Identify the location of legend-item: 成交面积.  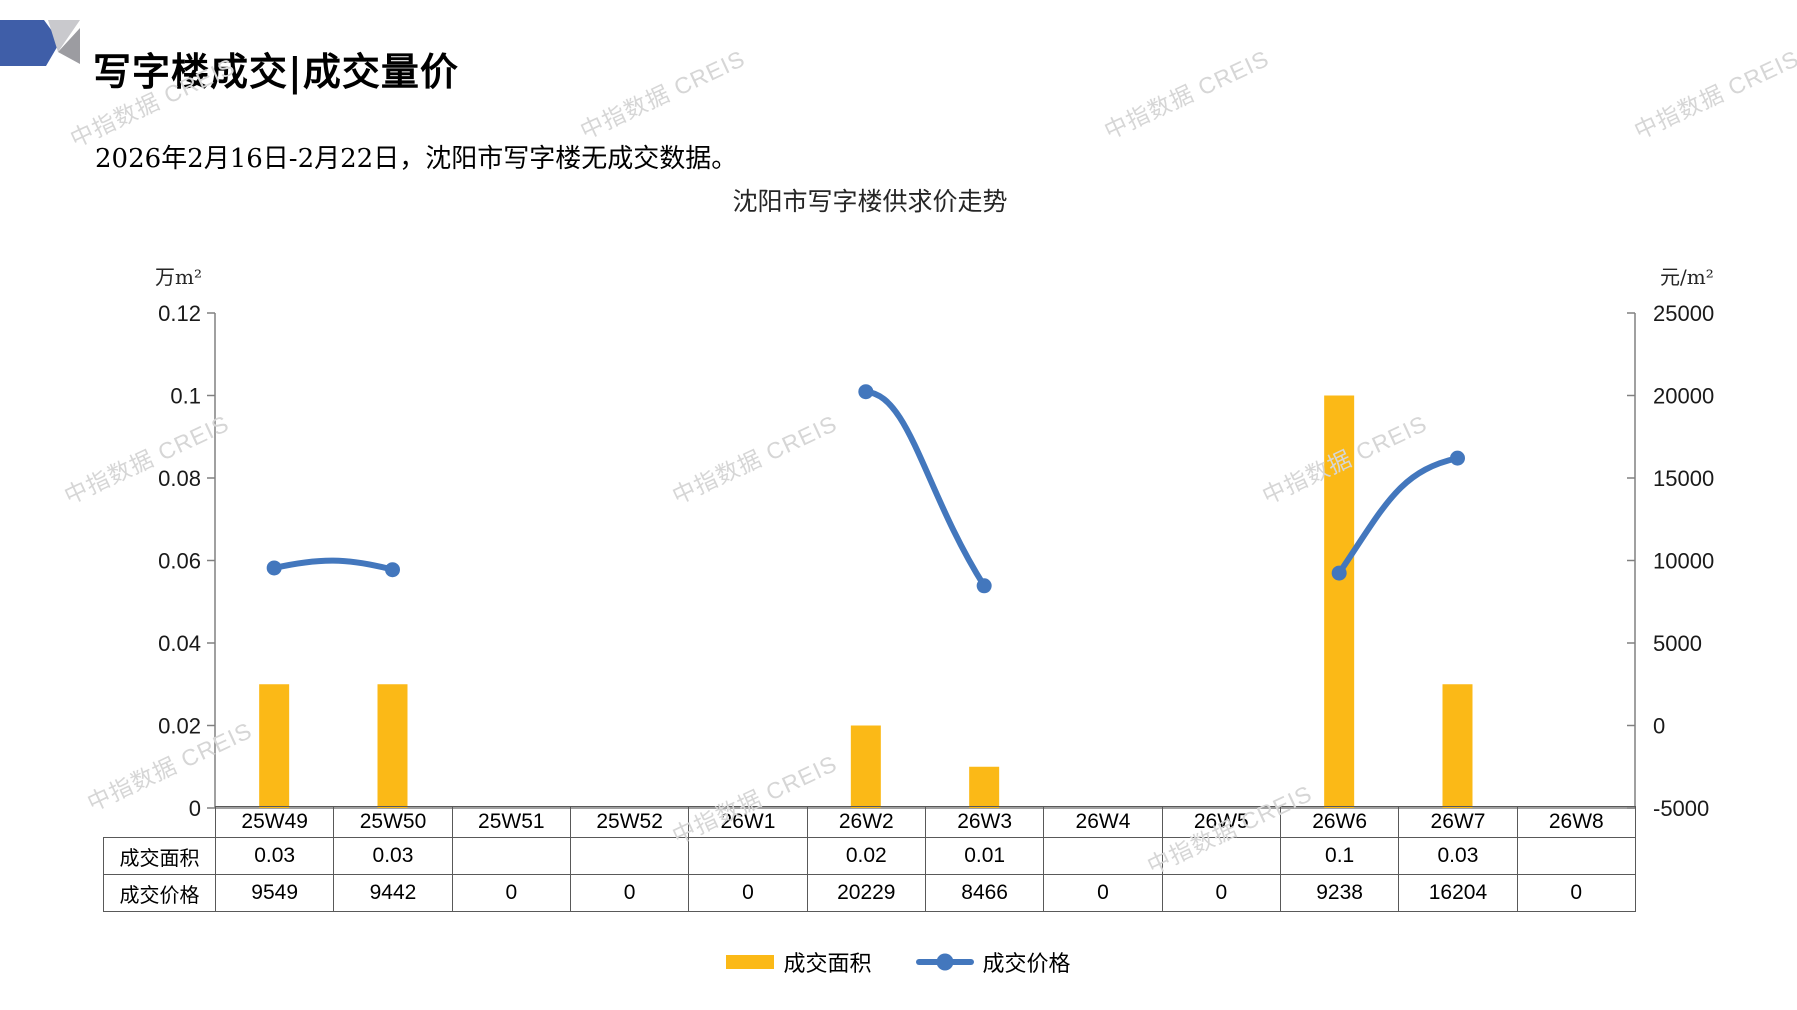
(799, 962).